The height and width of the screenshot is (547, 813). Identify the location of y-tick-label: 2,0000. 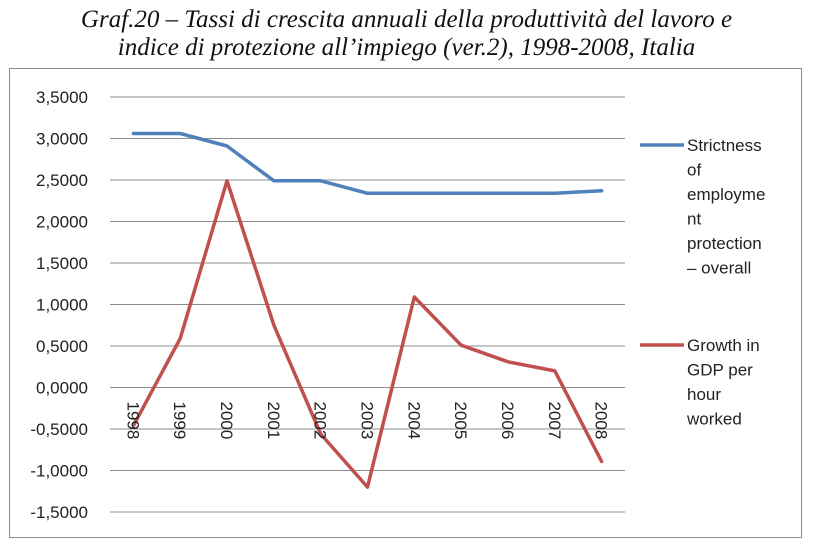
(62, 222).